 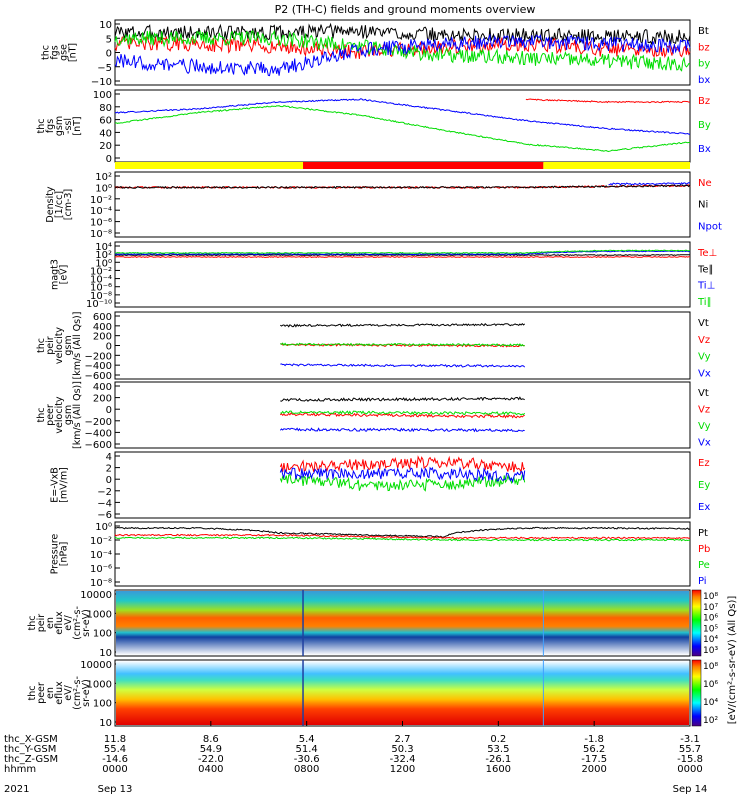 What do you see at coordinates (705, 269) in the screenshot?
I see `legend-Te∥: Te∥` at bounding box center [705, 269].